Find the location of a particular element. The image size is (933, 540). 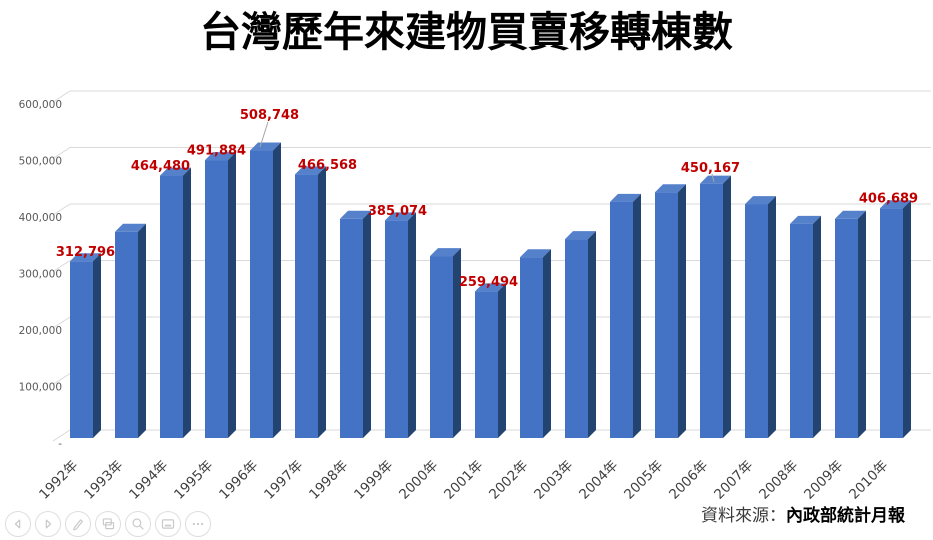

x-axis-label: 2010年 is located at coordinates (868, 480).